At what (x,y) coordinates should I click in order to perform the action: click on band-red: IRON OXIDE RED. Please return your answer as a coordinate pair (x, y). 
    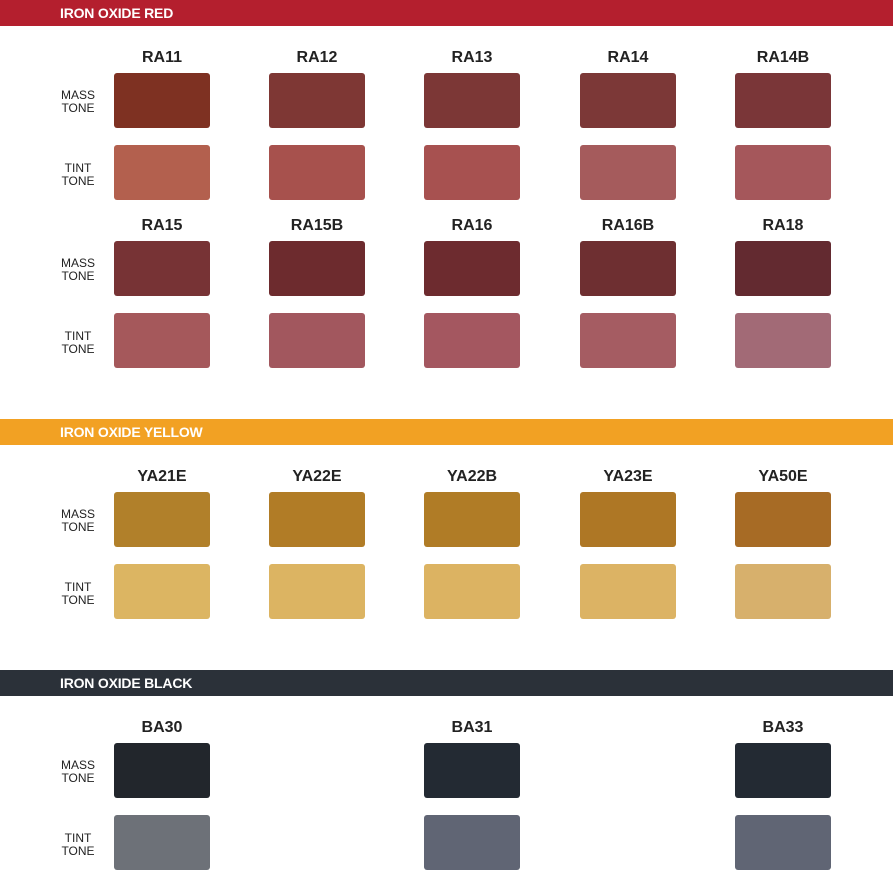
    Looking at the image, I should click on (446, 13).